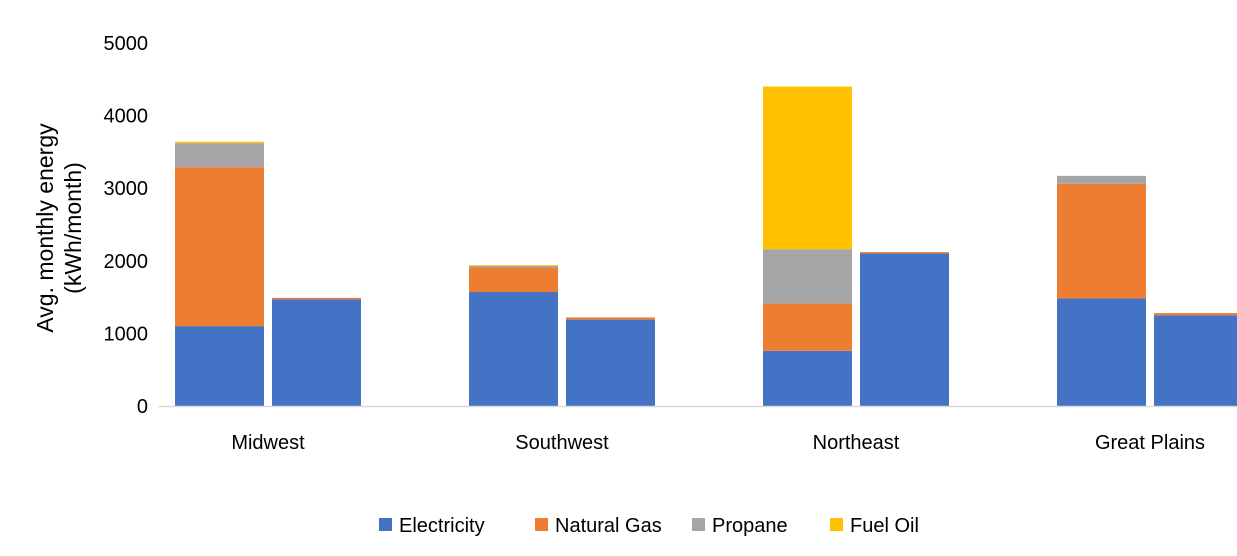  I want to click on legend: Electricity Natural Gas Propane Fuel Oil, so click(649, 526).